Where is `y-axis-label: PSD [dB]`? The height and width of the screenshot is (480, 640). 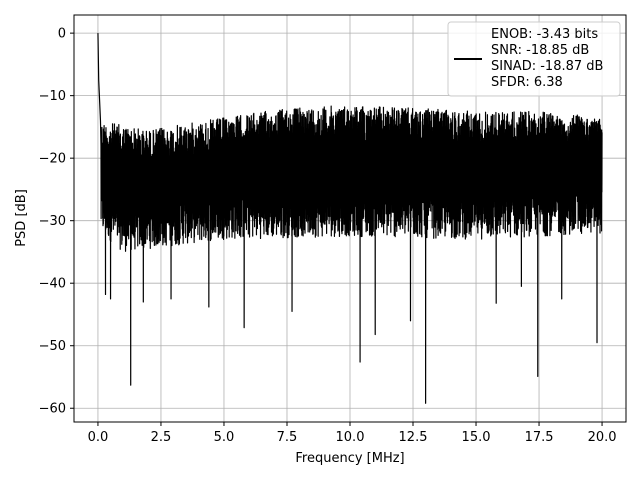 y-axis-label: PSD [dB] is located at coordinates (21, 218).